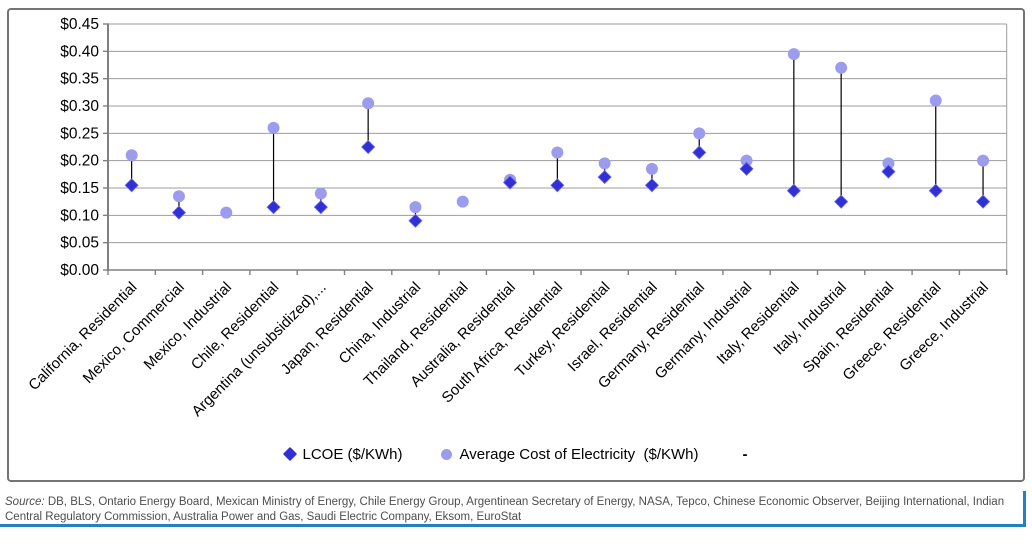  I want to click on y-axis-tick-label: $0.30, so click(79, 106).